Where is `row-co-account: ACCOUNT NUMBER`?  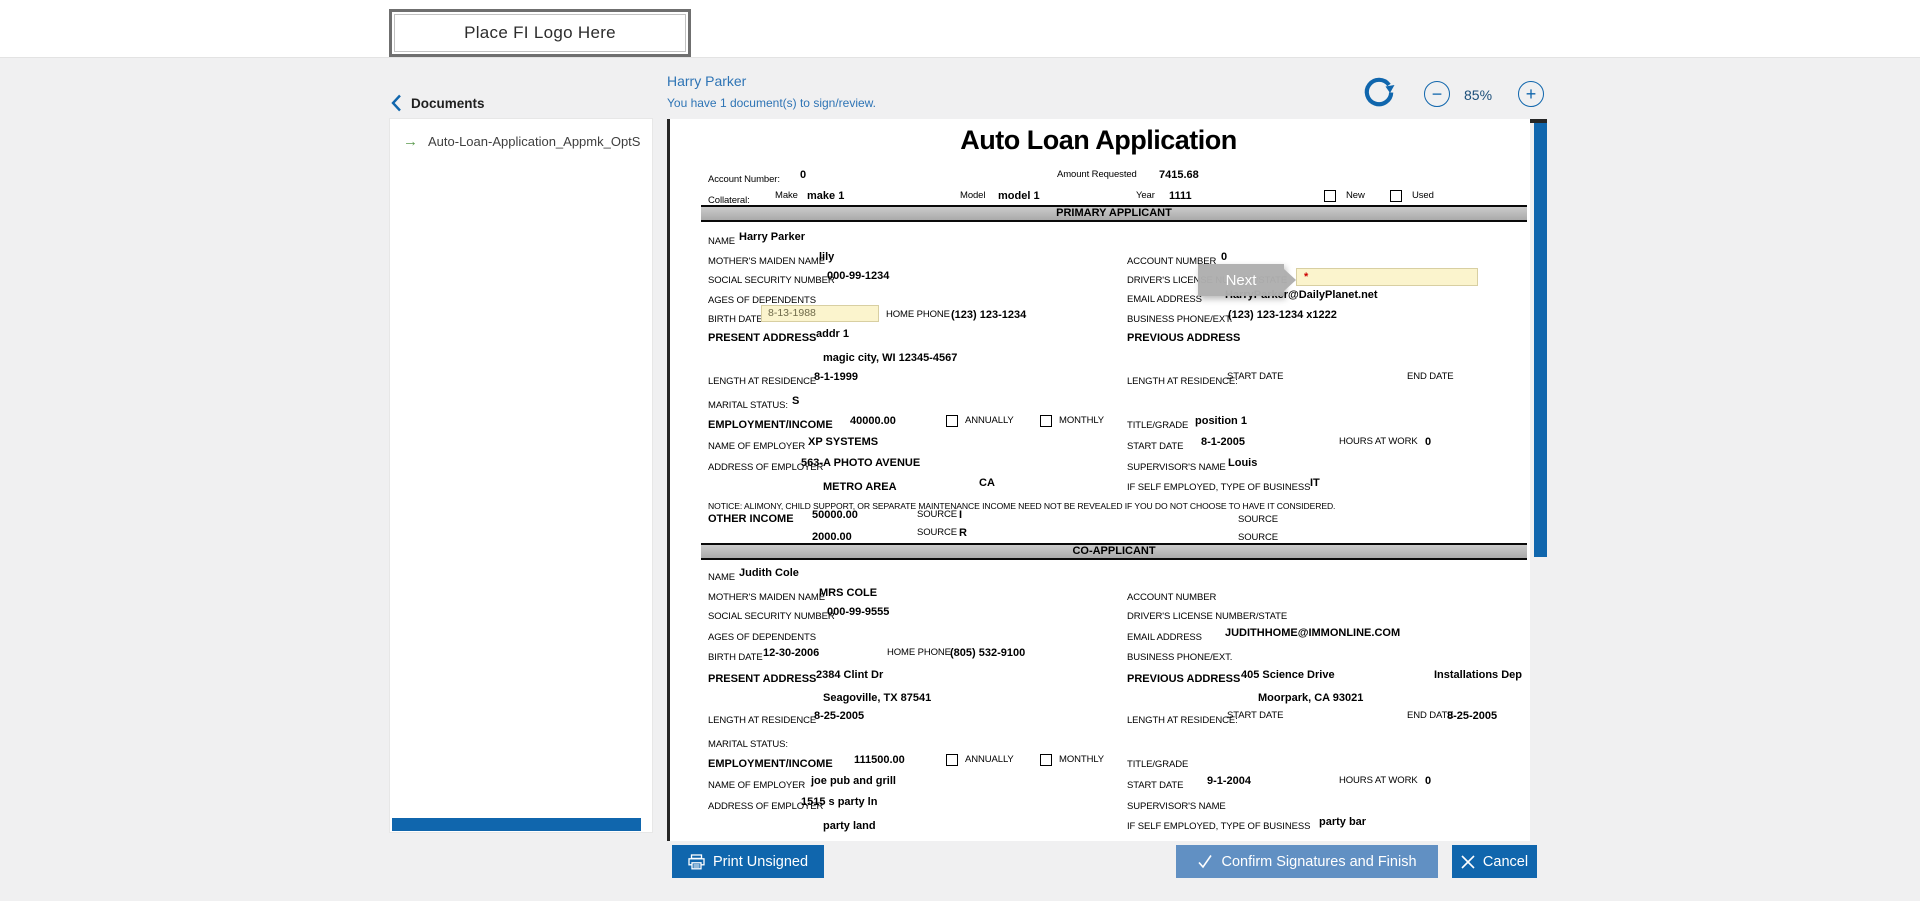 row-co-account: ACCOUNT NUMBER is located at coordinates (1172, 595).